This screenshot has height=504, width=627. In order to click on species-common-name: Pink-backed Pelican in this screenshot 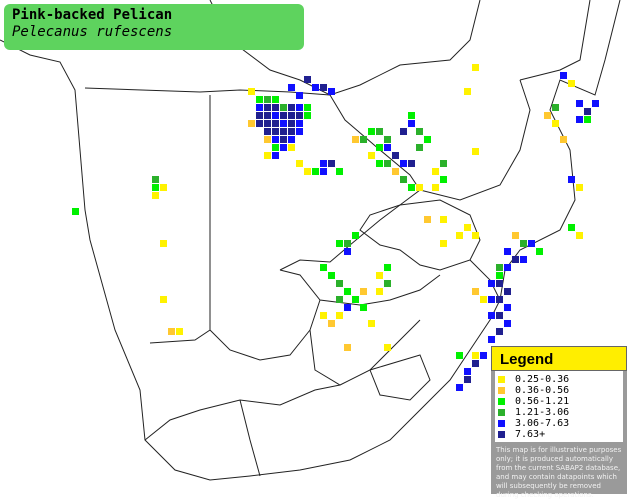, I will do `click(92, 15)`.